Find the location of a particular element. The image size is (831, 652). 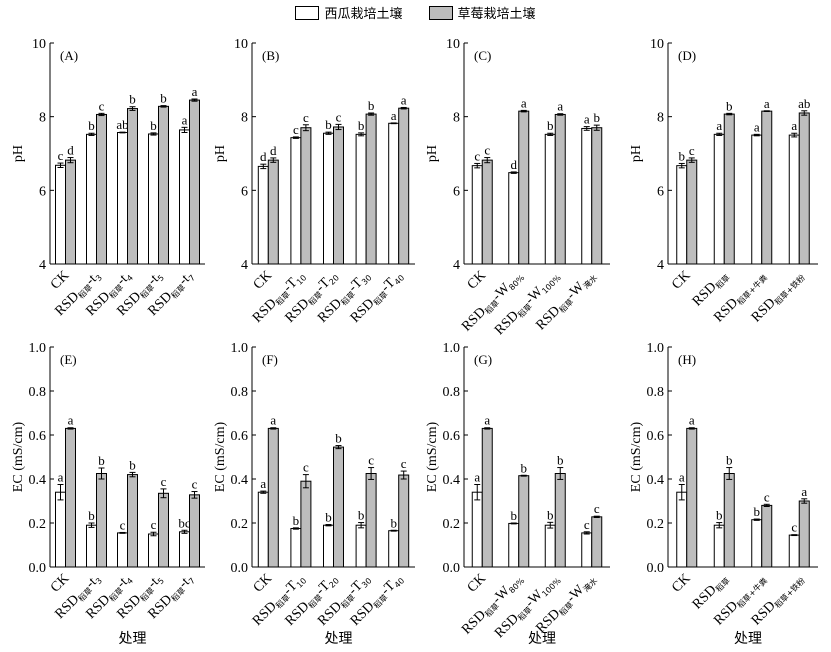

panel-title: (A) is located at coordinates (69, 55).